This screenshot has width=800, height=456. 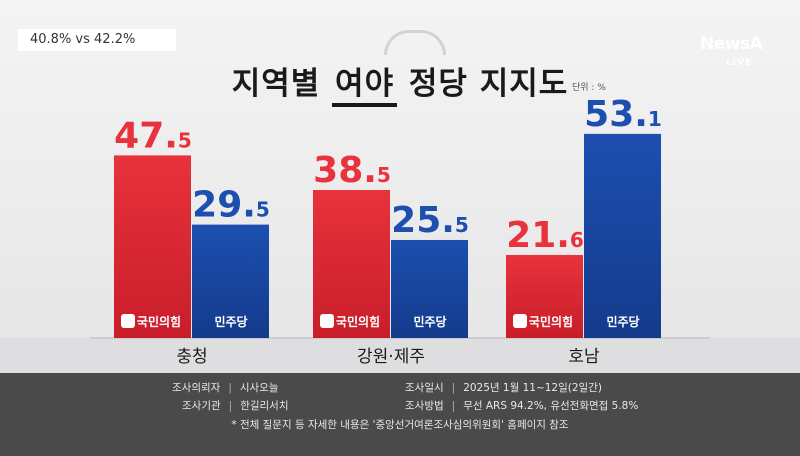 What do you see at coordinates (235, 406) in the screenshot?
I see `footer-org-row: 조사기관 | 한길리서치` at bounding box center [235, 406].